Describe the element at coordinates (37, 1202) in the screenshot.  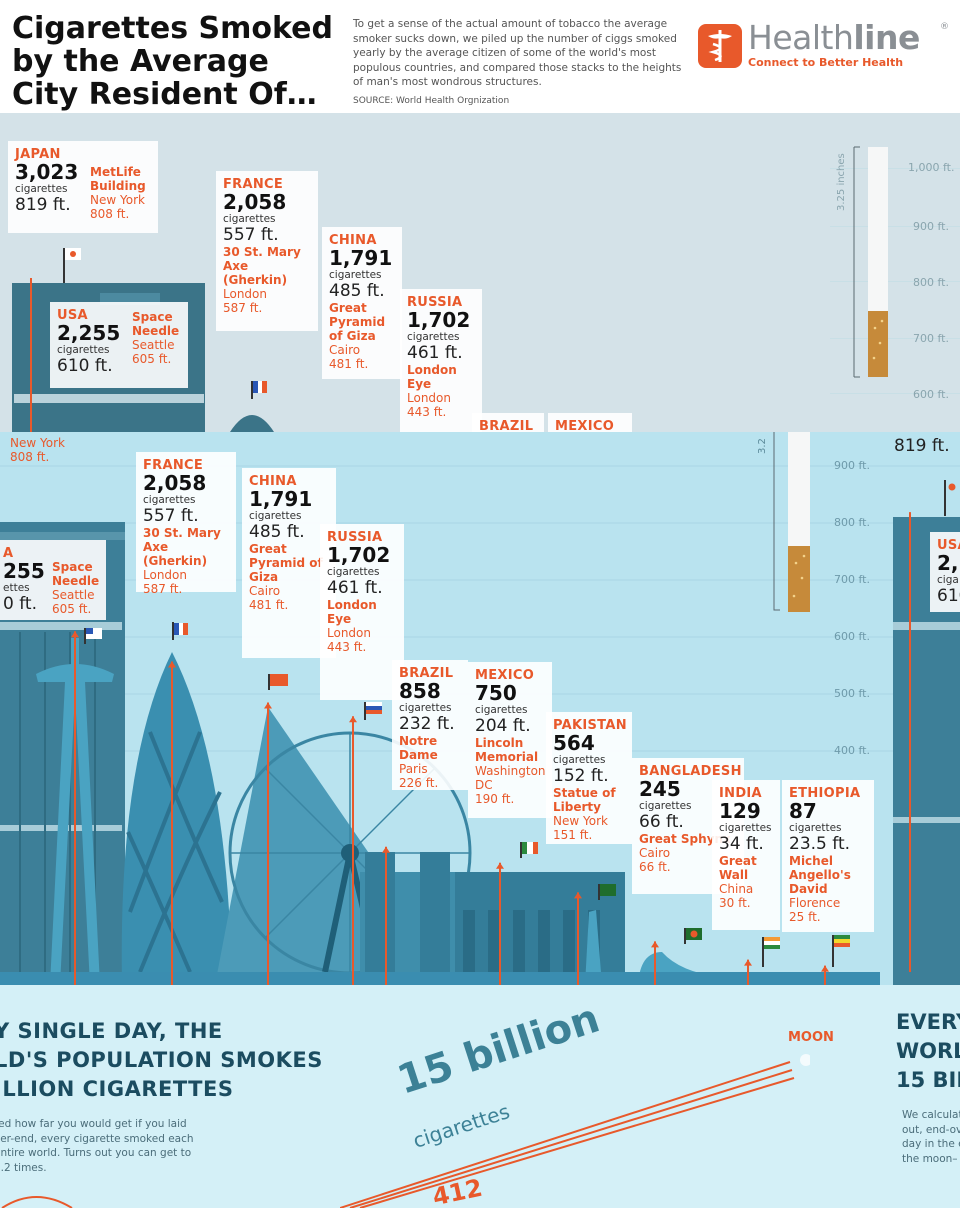
I see `circle-graphic` at that location.